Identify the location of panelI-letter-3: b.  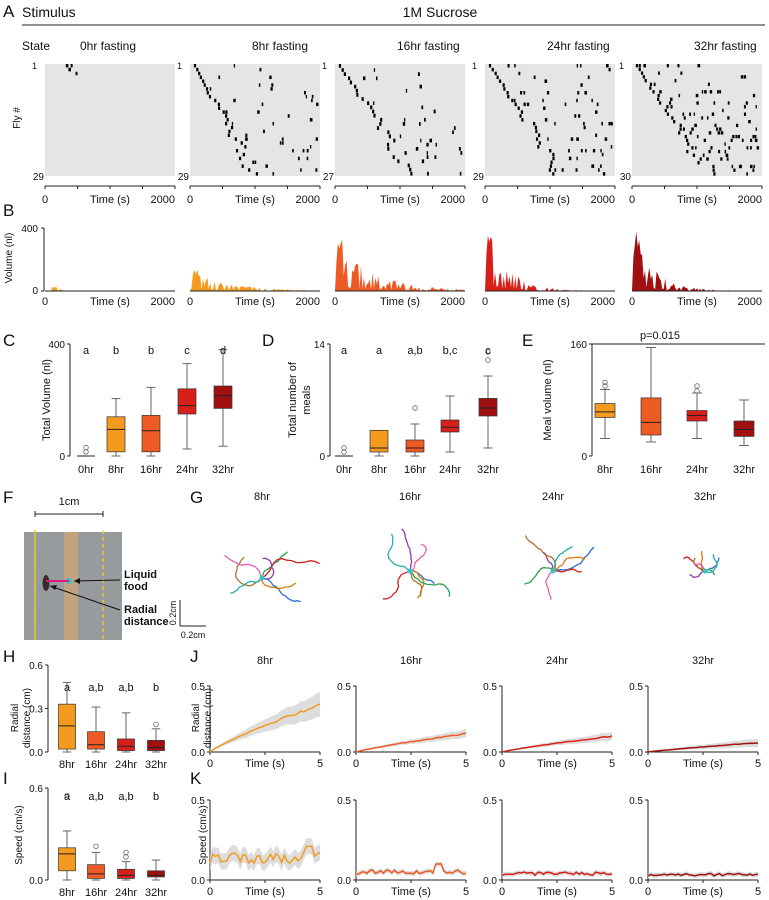
(156, 797).